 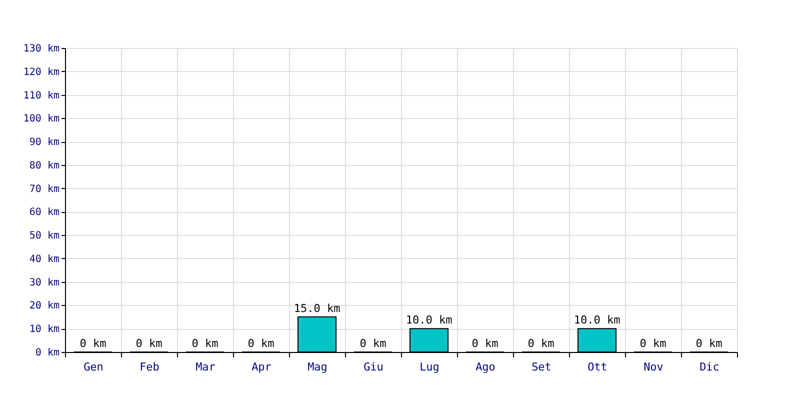 What do you see at coordinates (44, 236) in the screenshot?
I see `y-tick-label: 50 km` at bounding box center [44, 236].